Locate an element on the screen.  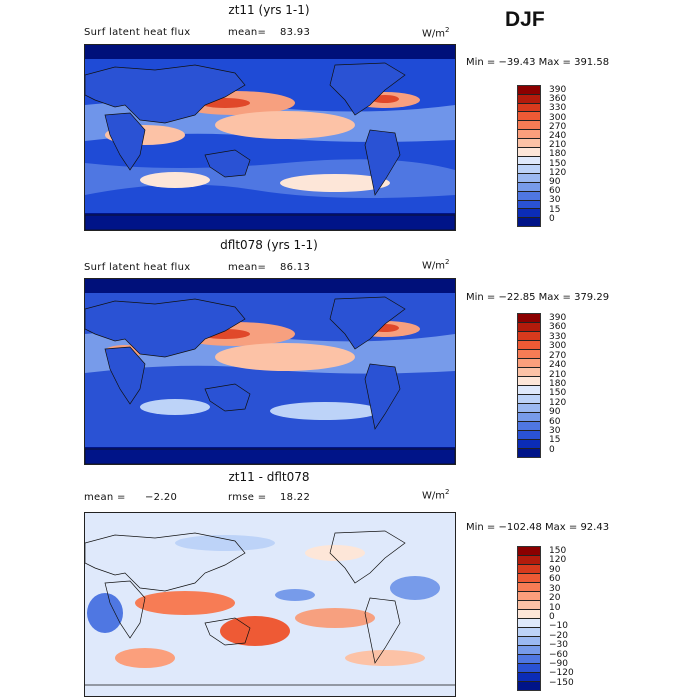
colorbar-tick-label: 360 is located at coordinates (558, 327).